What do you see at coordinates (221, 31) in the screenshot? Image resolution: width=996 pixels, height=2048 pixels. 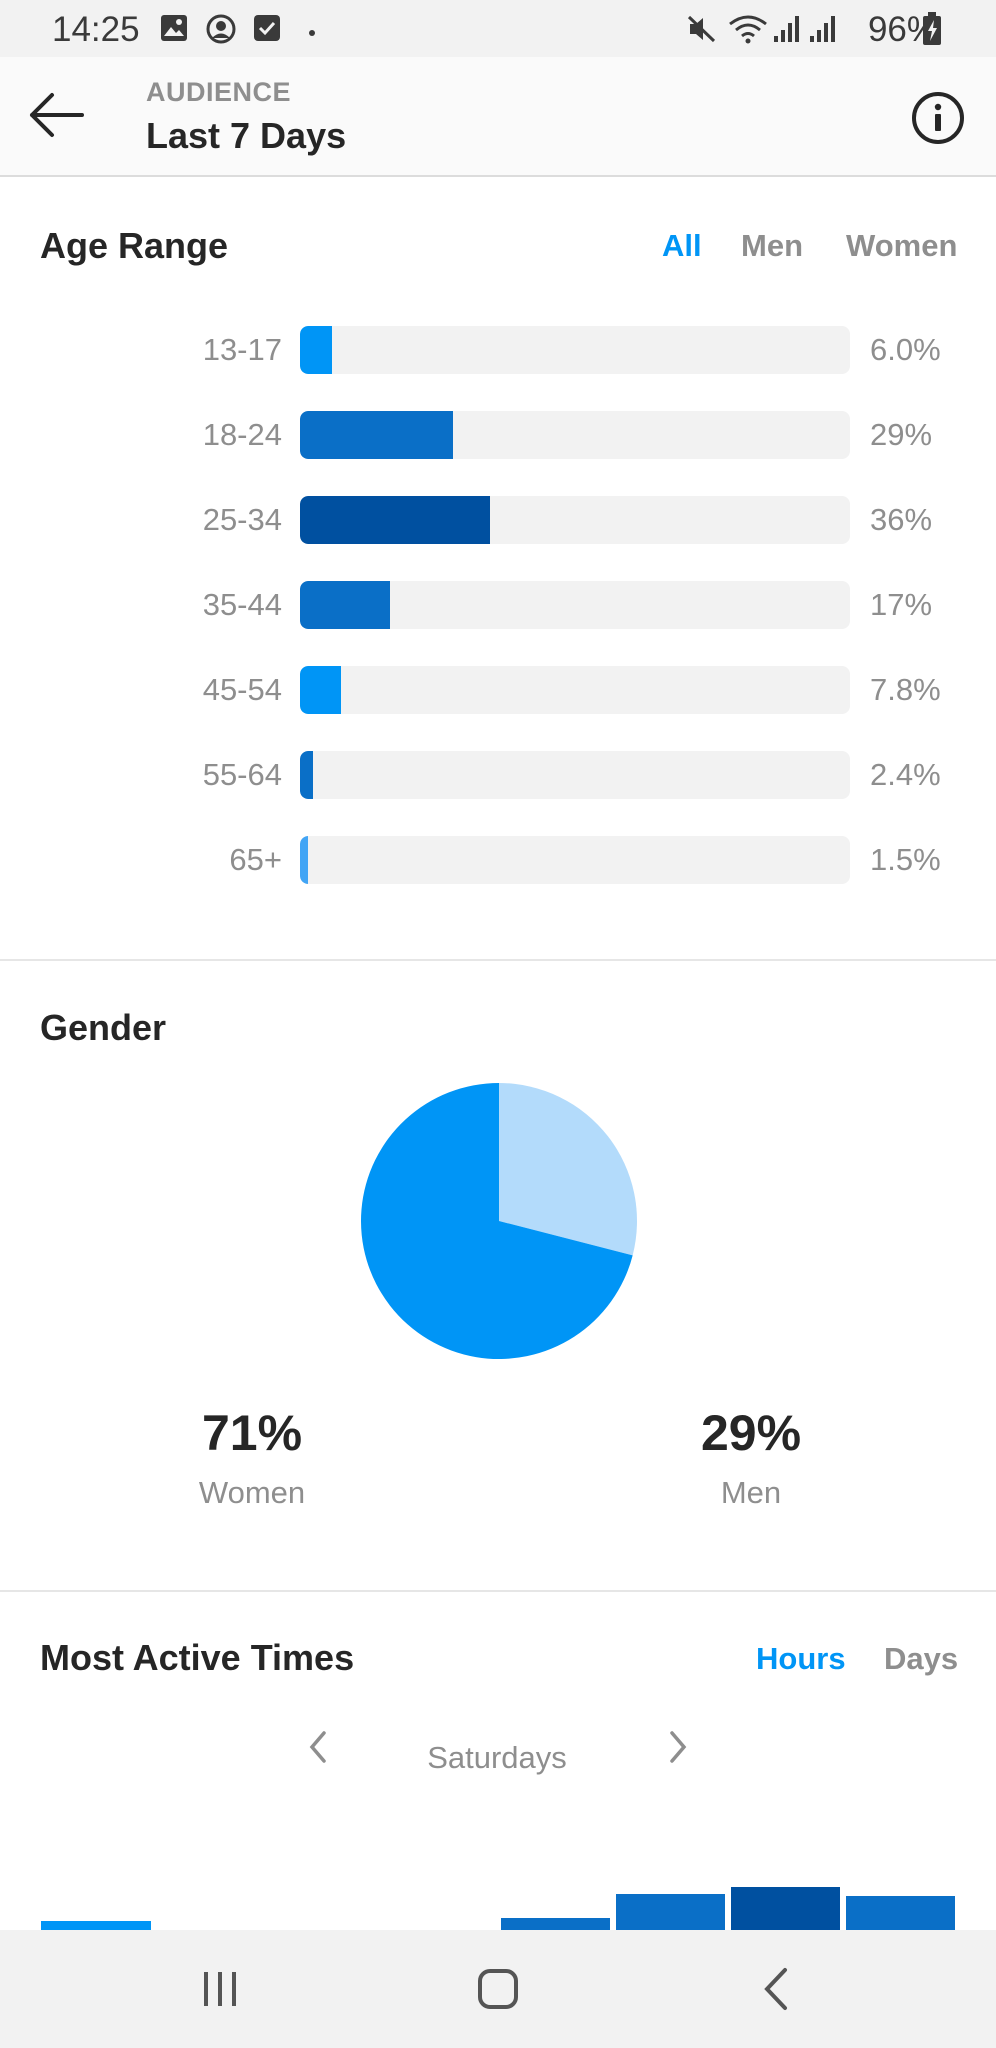 I see `profile-icon` at bounding box center [221, 31].